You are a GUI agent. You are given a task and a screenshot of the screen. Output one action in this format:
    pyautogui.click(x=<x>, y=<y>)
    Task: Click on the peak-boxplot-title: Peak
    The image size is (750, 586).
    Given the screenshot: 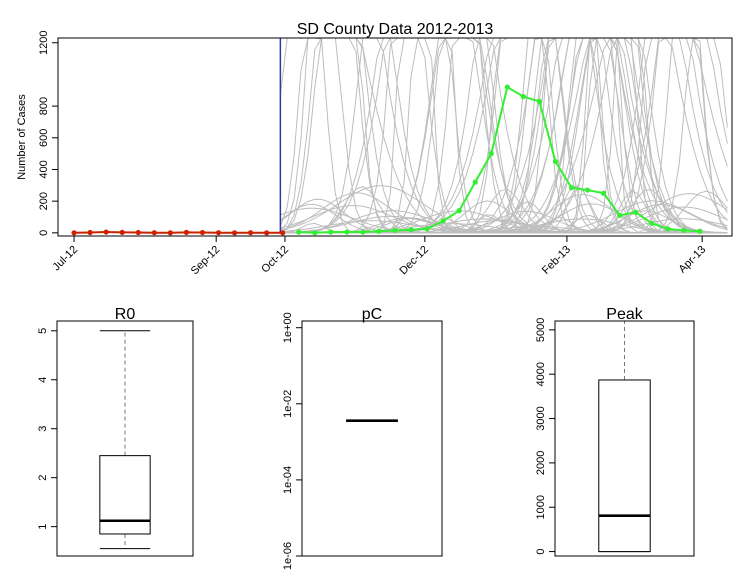 What is the action you would take?
    pyautogui.click(x=624, y=314)
    